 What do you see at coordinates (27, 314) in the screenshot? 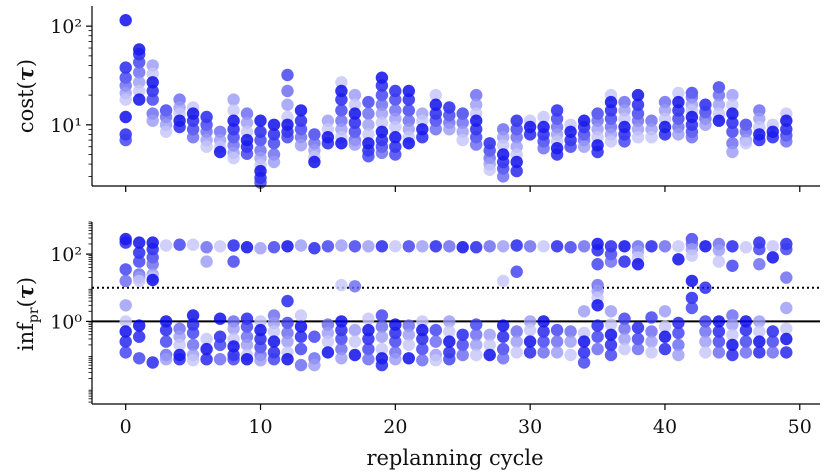
I see `bottom-y-axis-label: infpr(τ)` at bounding box center [27, 314].